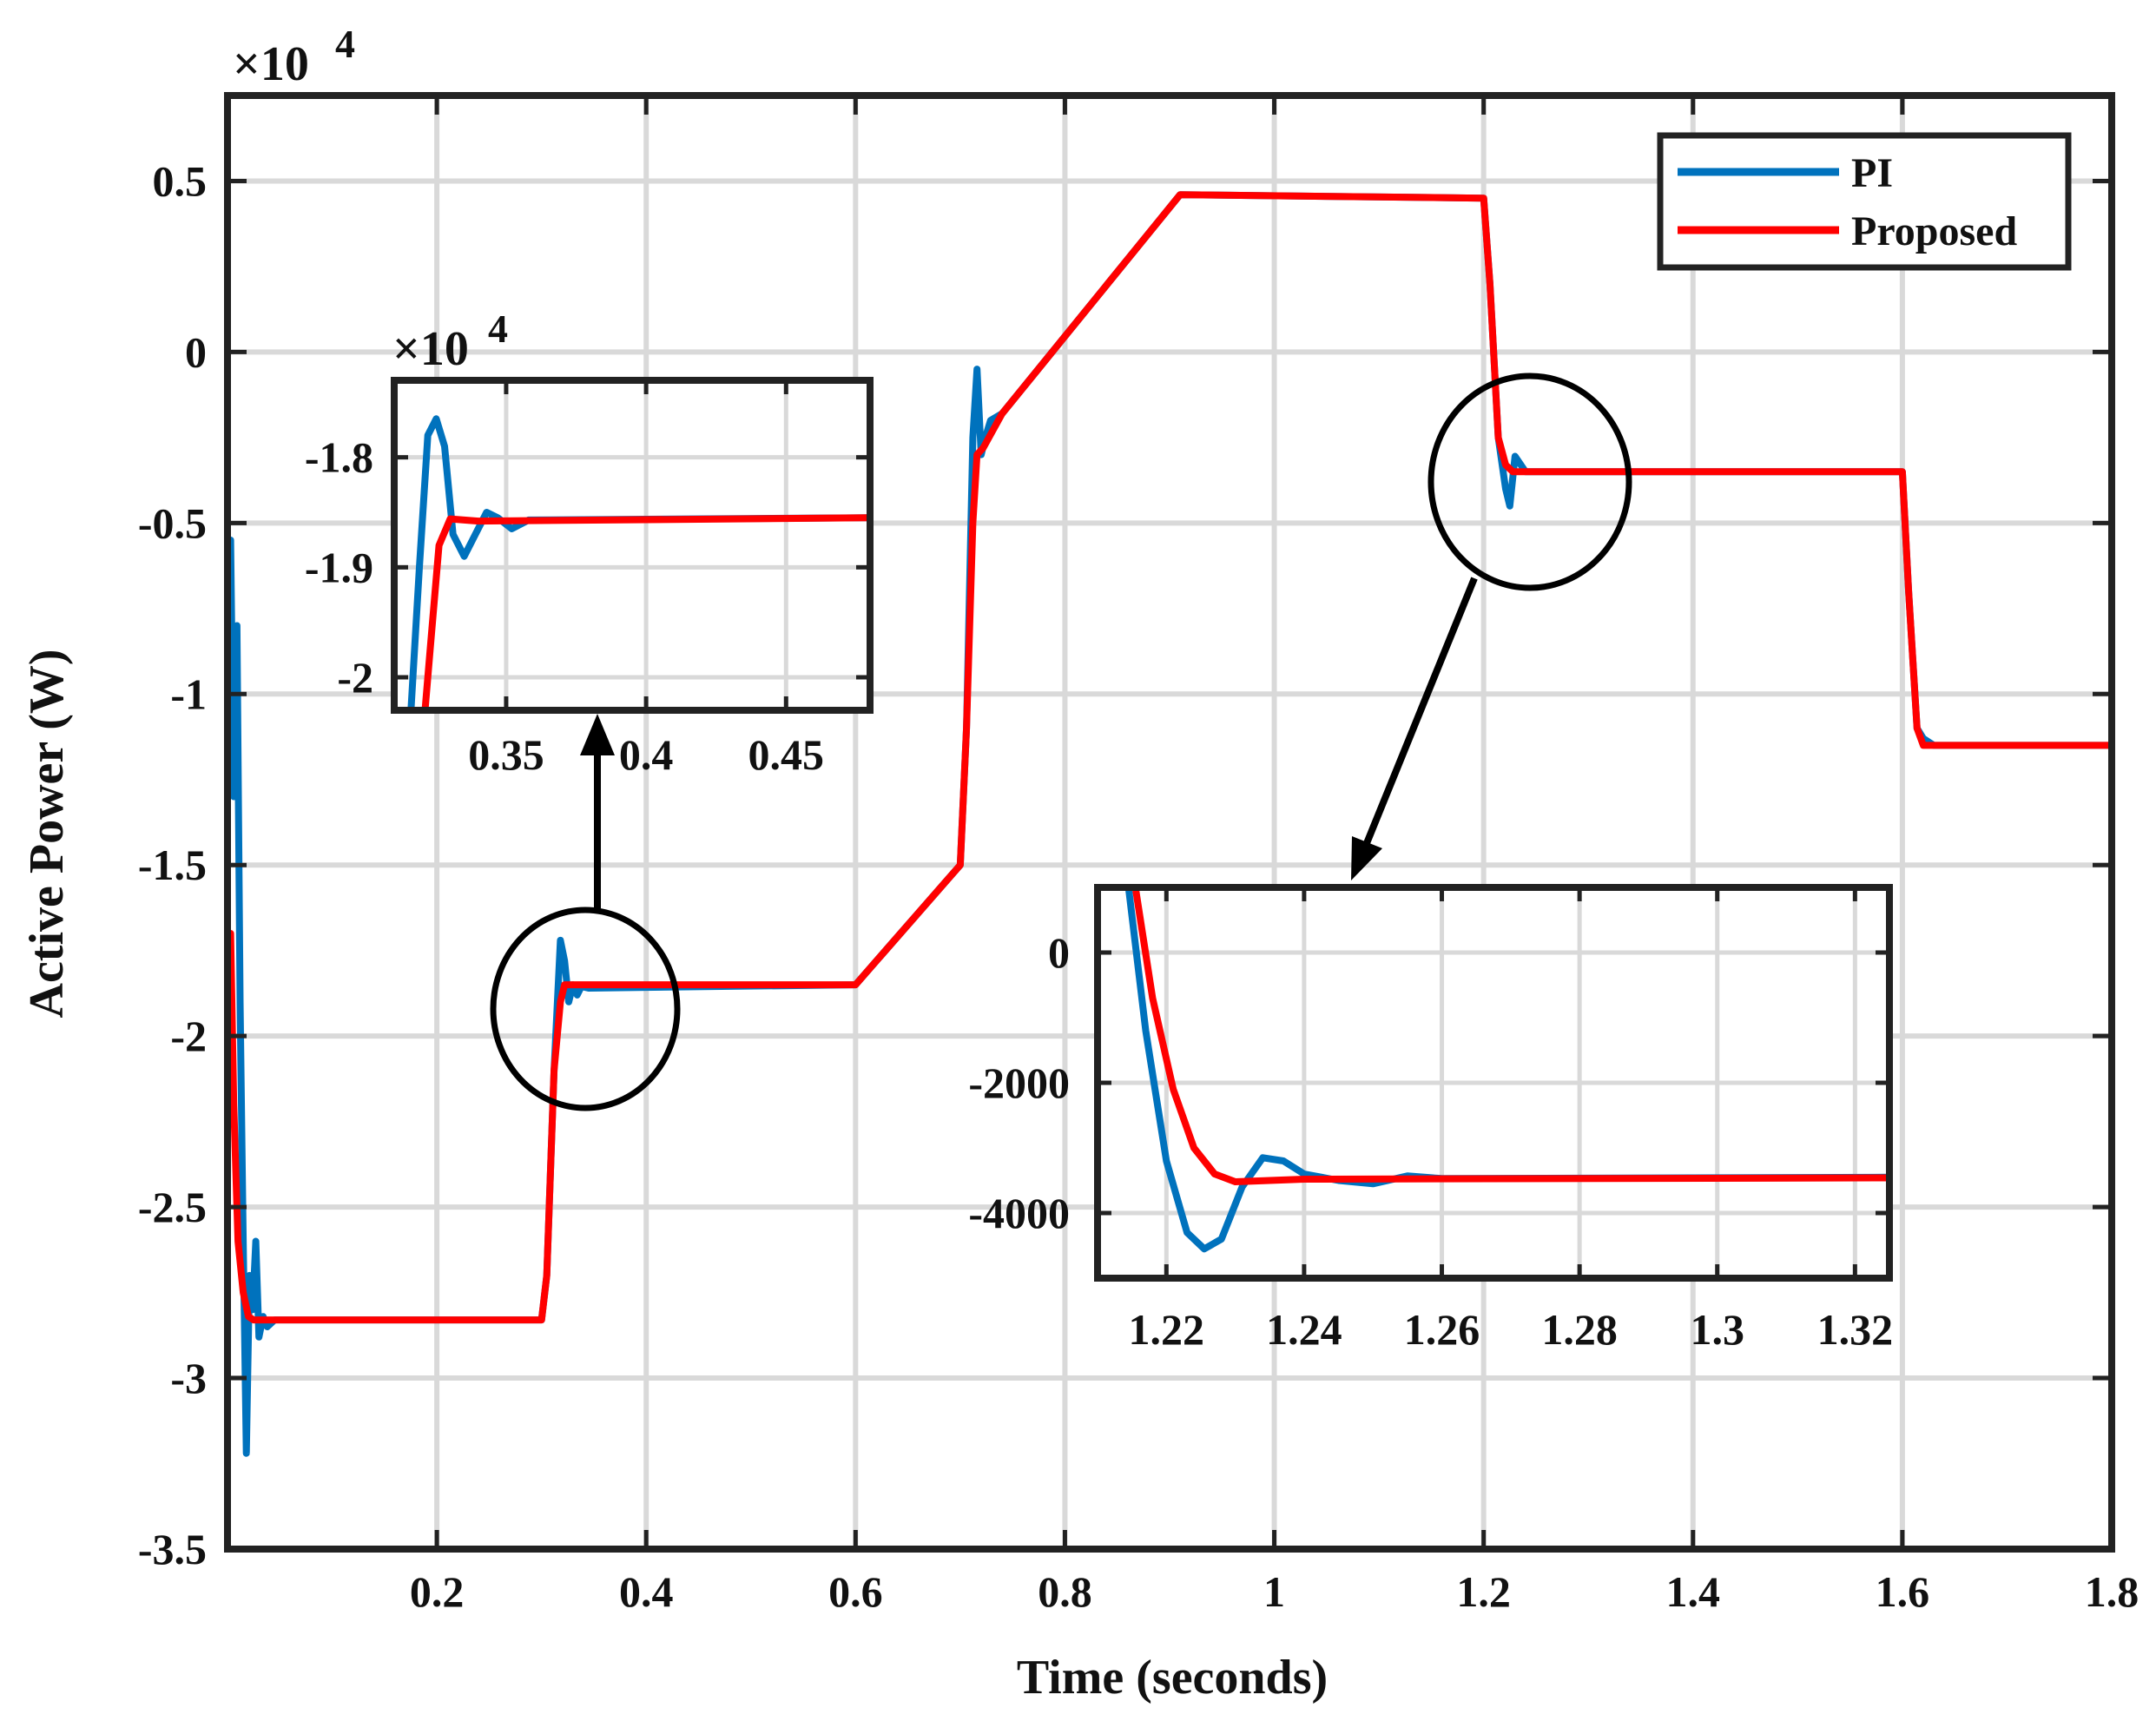 The image size is (2156, 1721). Describe the element at coordinates (1856, 1330) in the screenshot. I see `inset-right-x-tick-label: 1.32` at that location.